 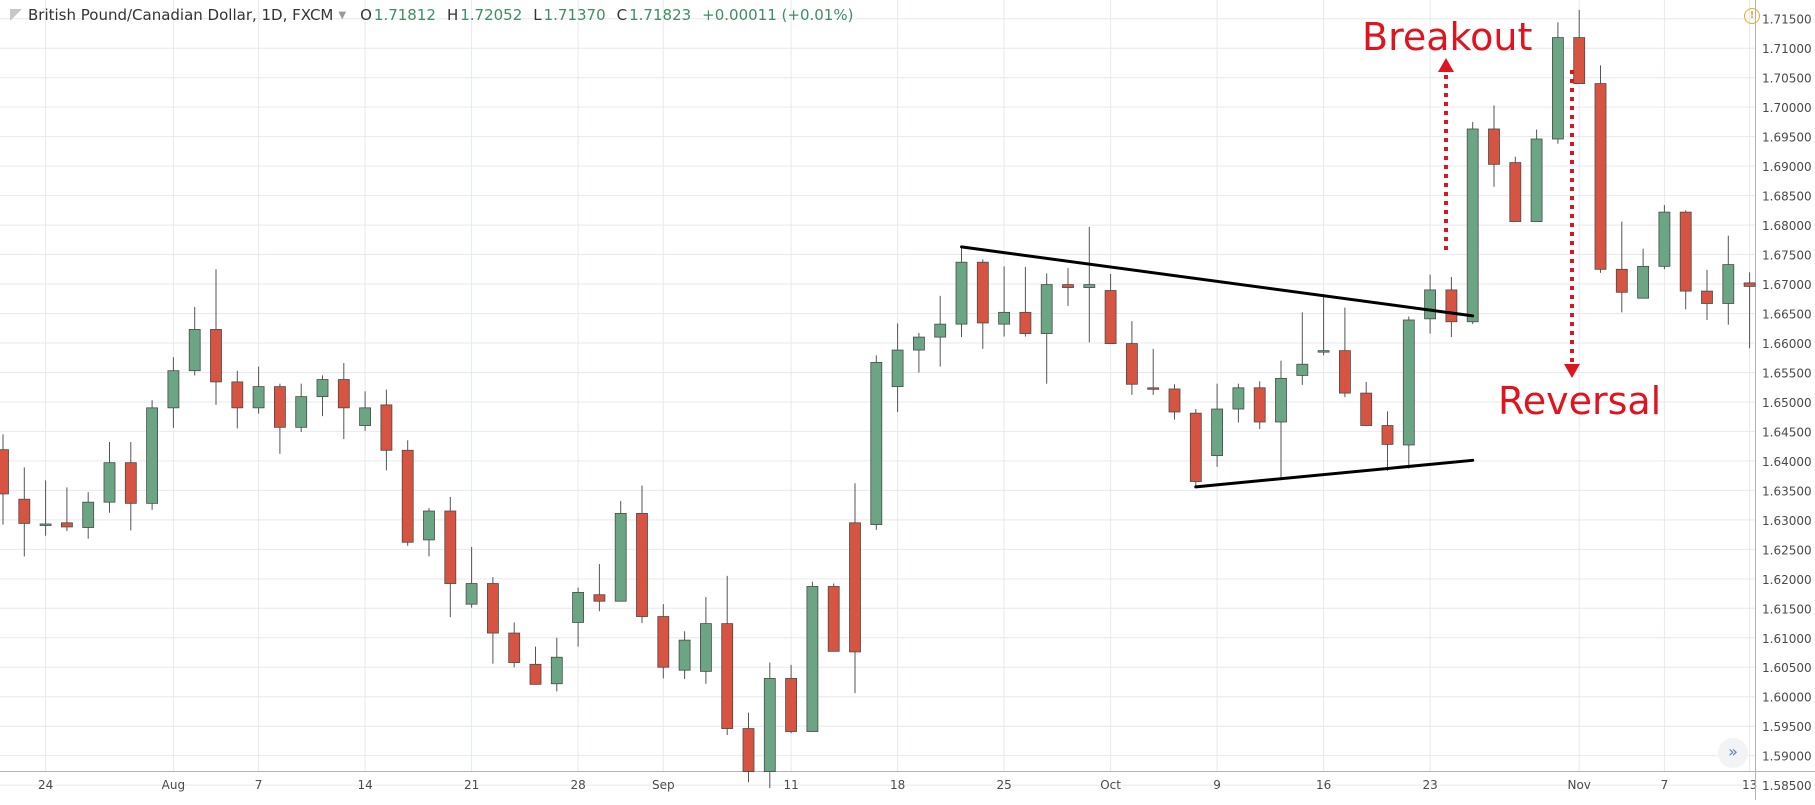 What do you see at coordinates (1787, 79) in the screenshot?
I see `price-tick-label: 1.70500` at bounding box center [1787, 79].